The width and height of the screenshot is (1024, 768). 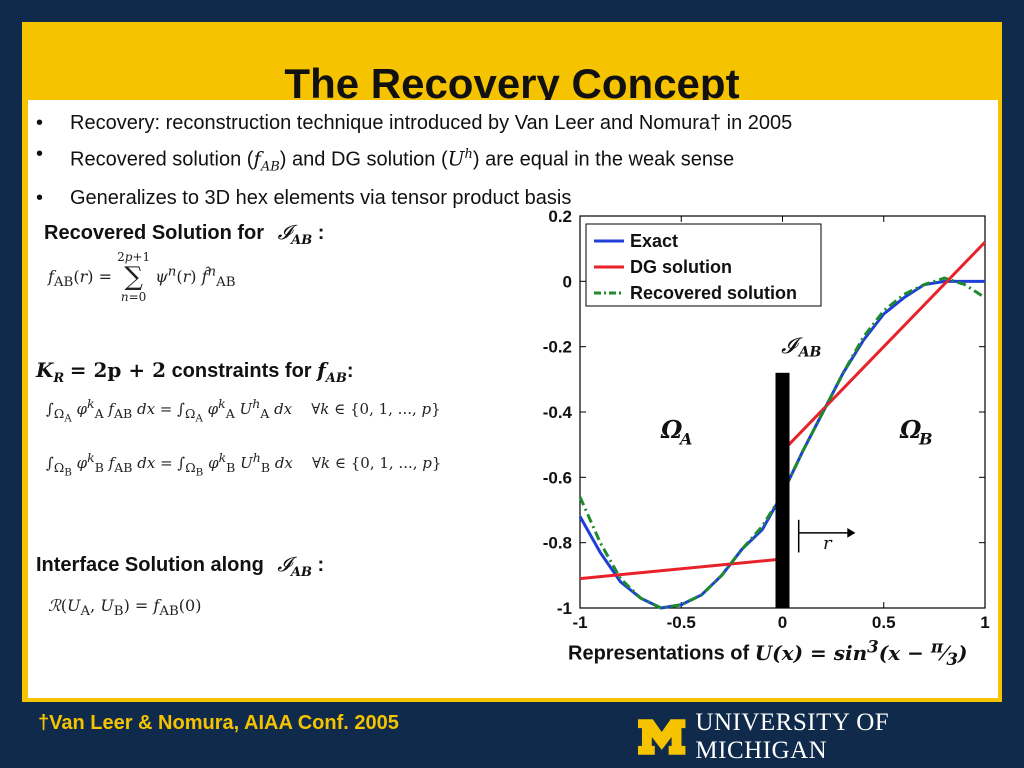 I want to click on bullet-2-sym1: f, so click(x=257, y=158).